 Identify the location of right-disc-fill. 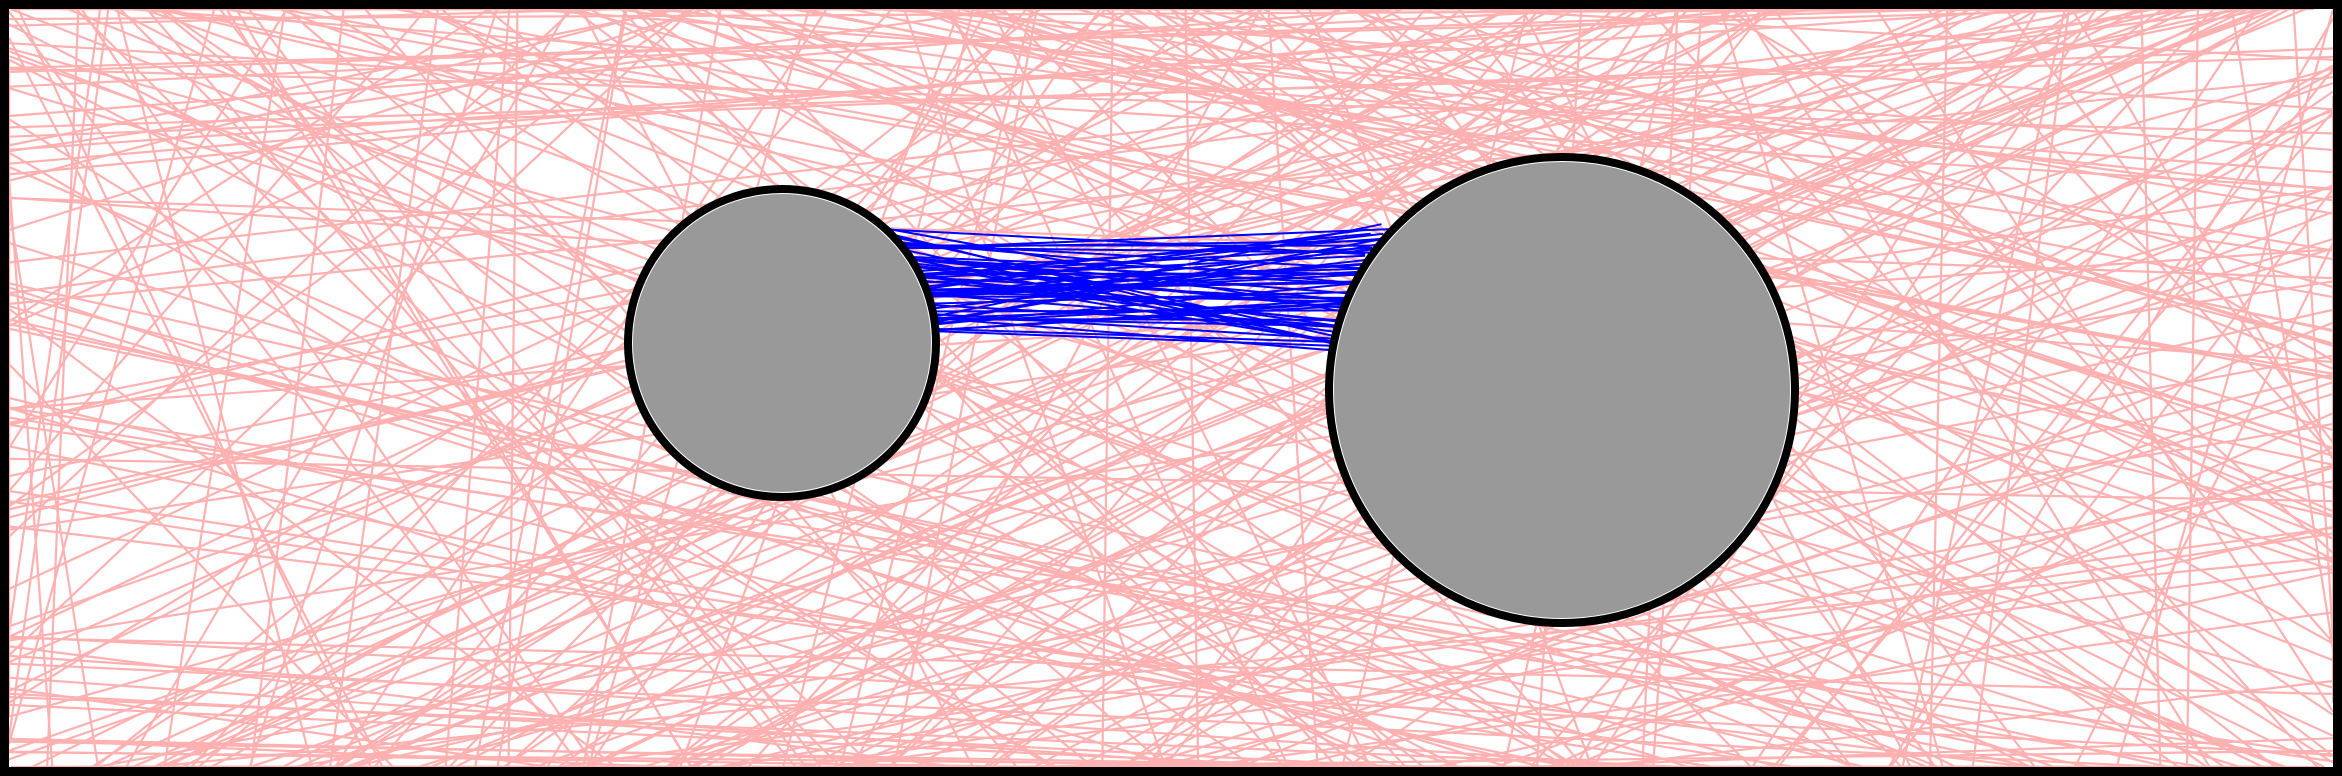
(1562, 390).